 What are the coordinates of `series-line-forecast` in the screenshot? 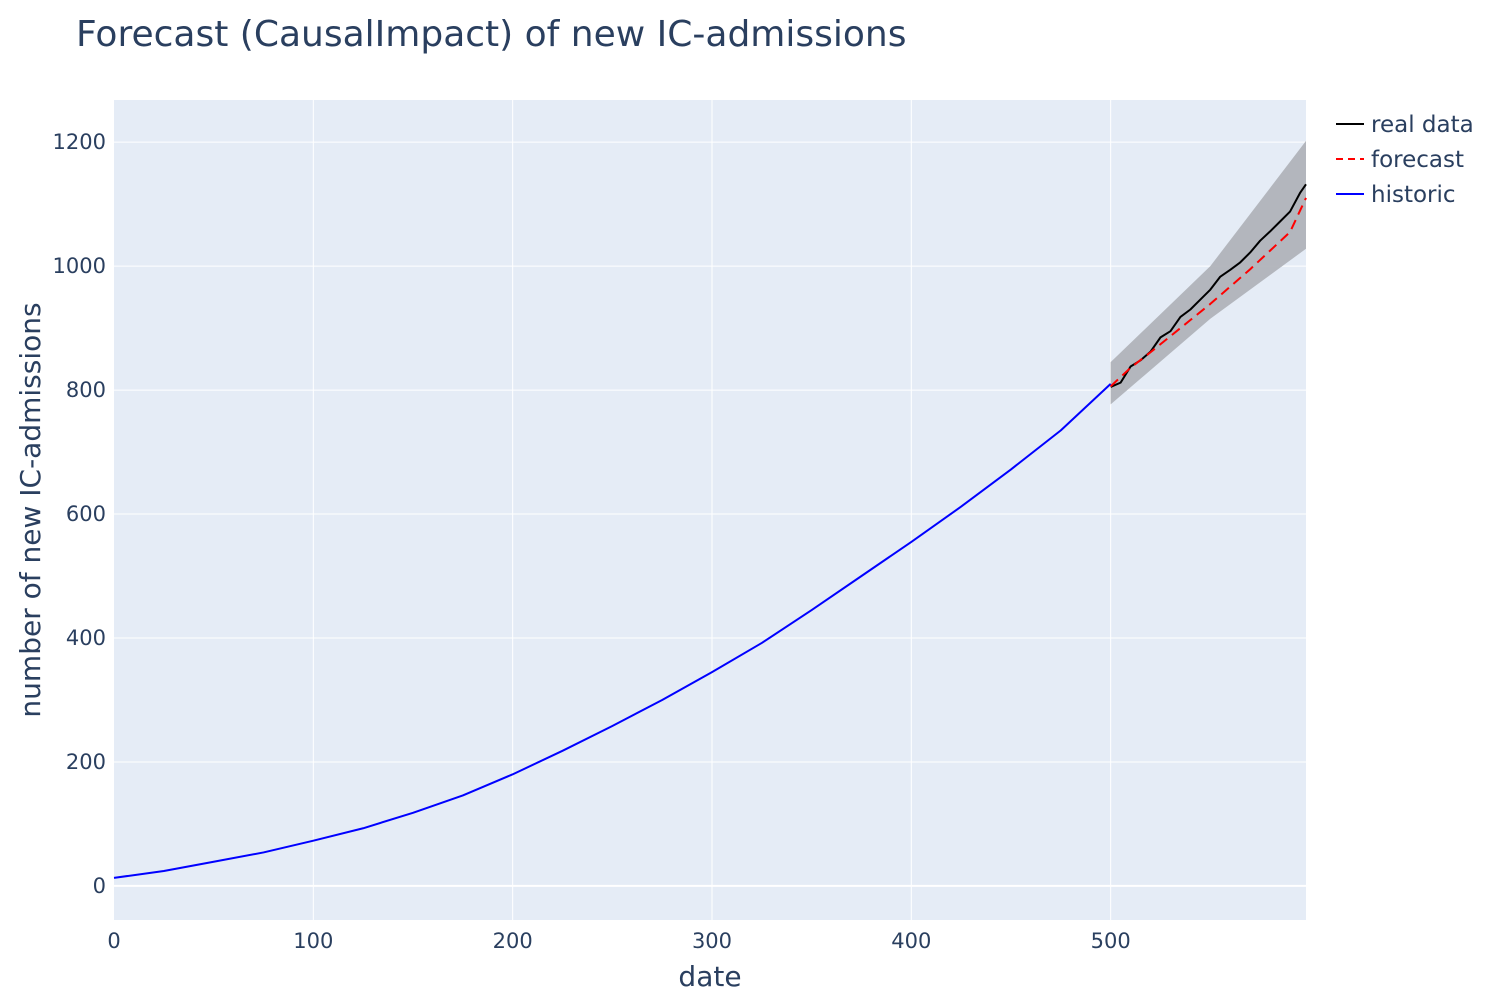 It's located at (1208, 292).